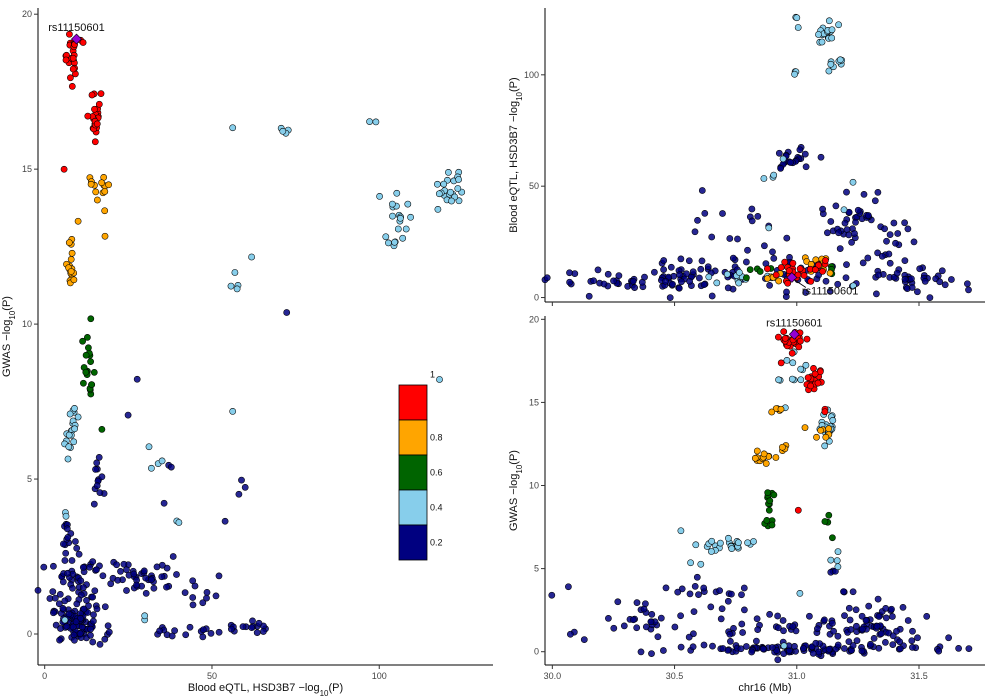 The image size is (1000, 700). Describe the element at coordinates (516, 154) in the screenshot. I see `y-axis-title: Blood eQTL, HSD3B7 −log10(P)` at that location.